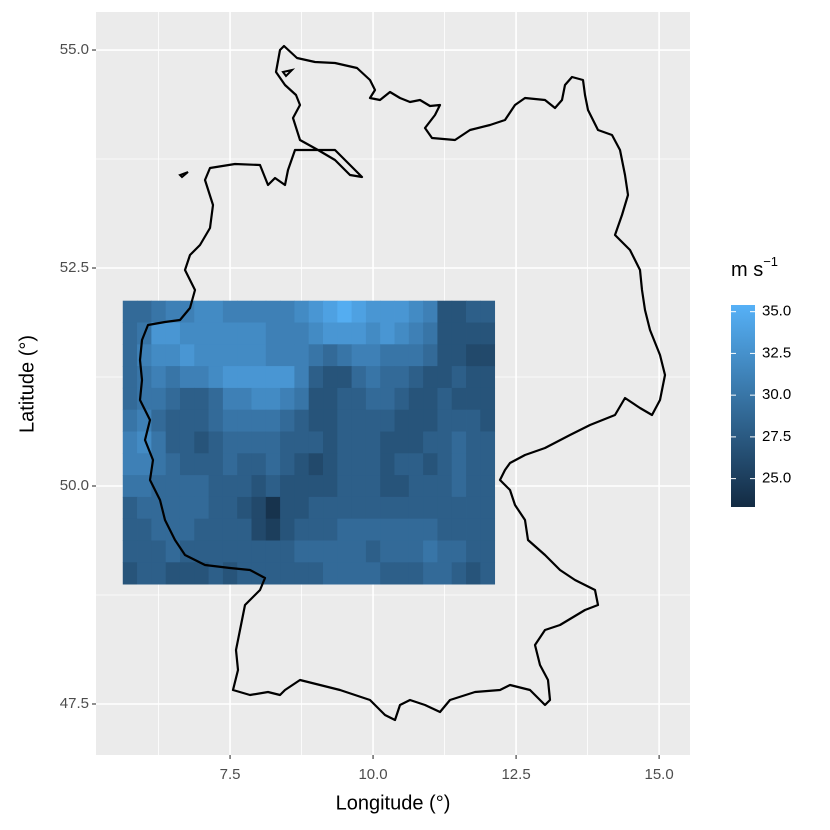 The width and height of the screenshot is (830, 830). Describe the element at coordinates (74, 49) in the screenshot. I see `y-tick-label: 55.0` at that location.